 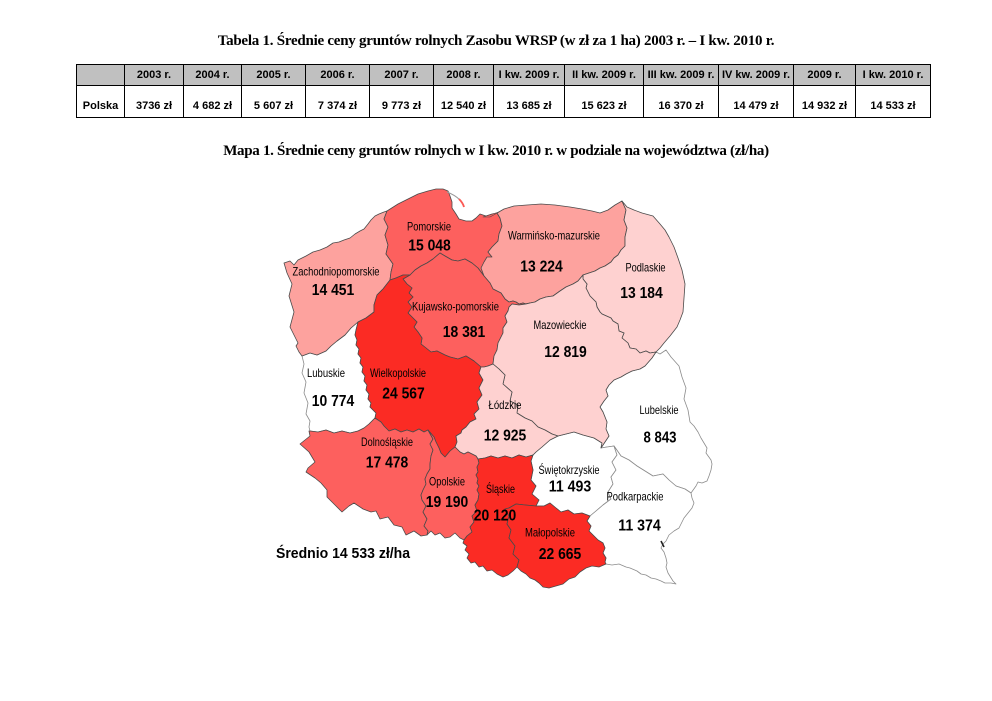 What do you see at coordinates (336, 272) in the screenshot?
I see `svg-text: Zachodniopomorskie` at bounding box center [336, 272].